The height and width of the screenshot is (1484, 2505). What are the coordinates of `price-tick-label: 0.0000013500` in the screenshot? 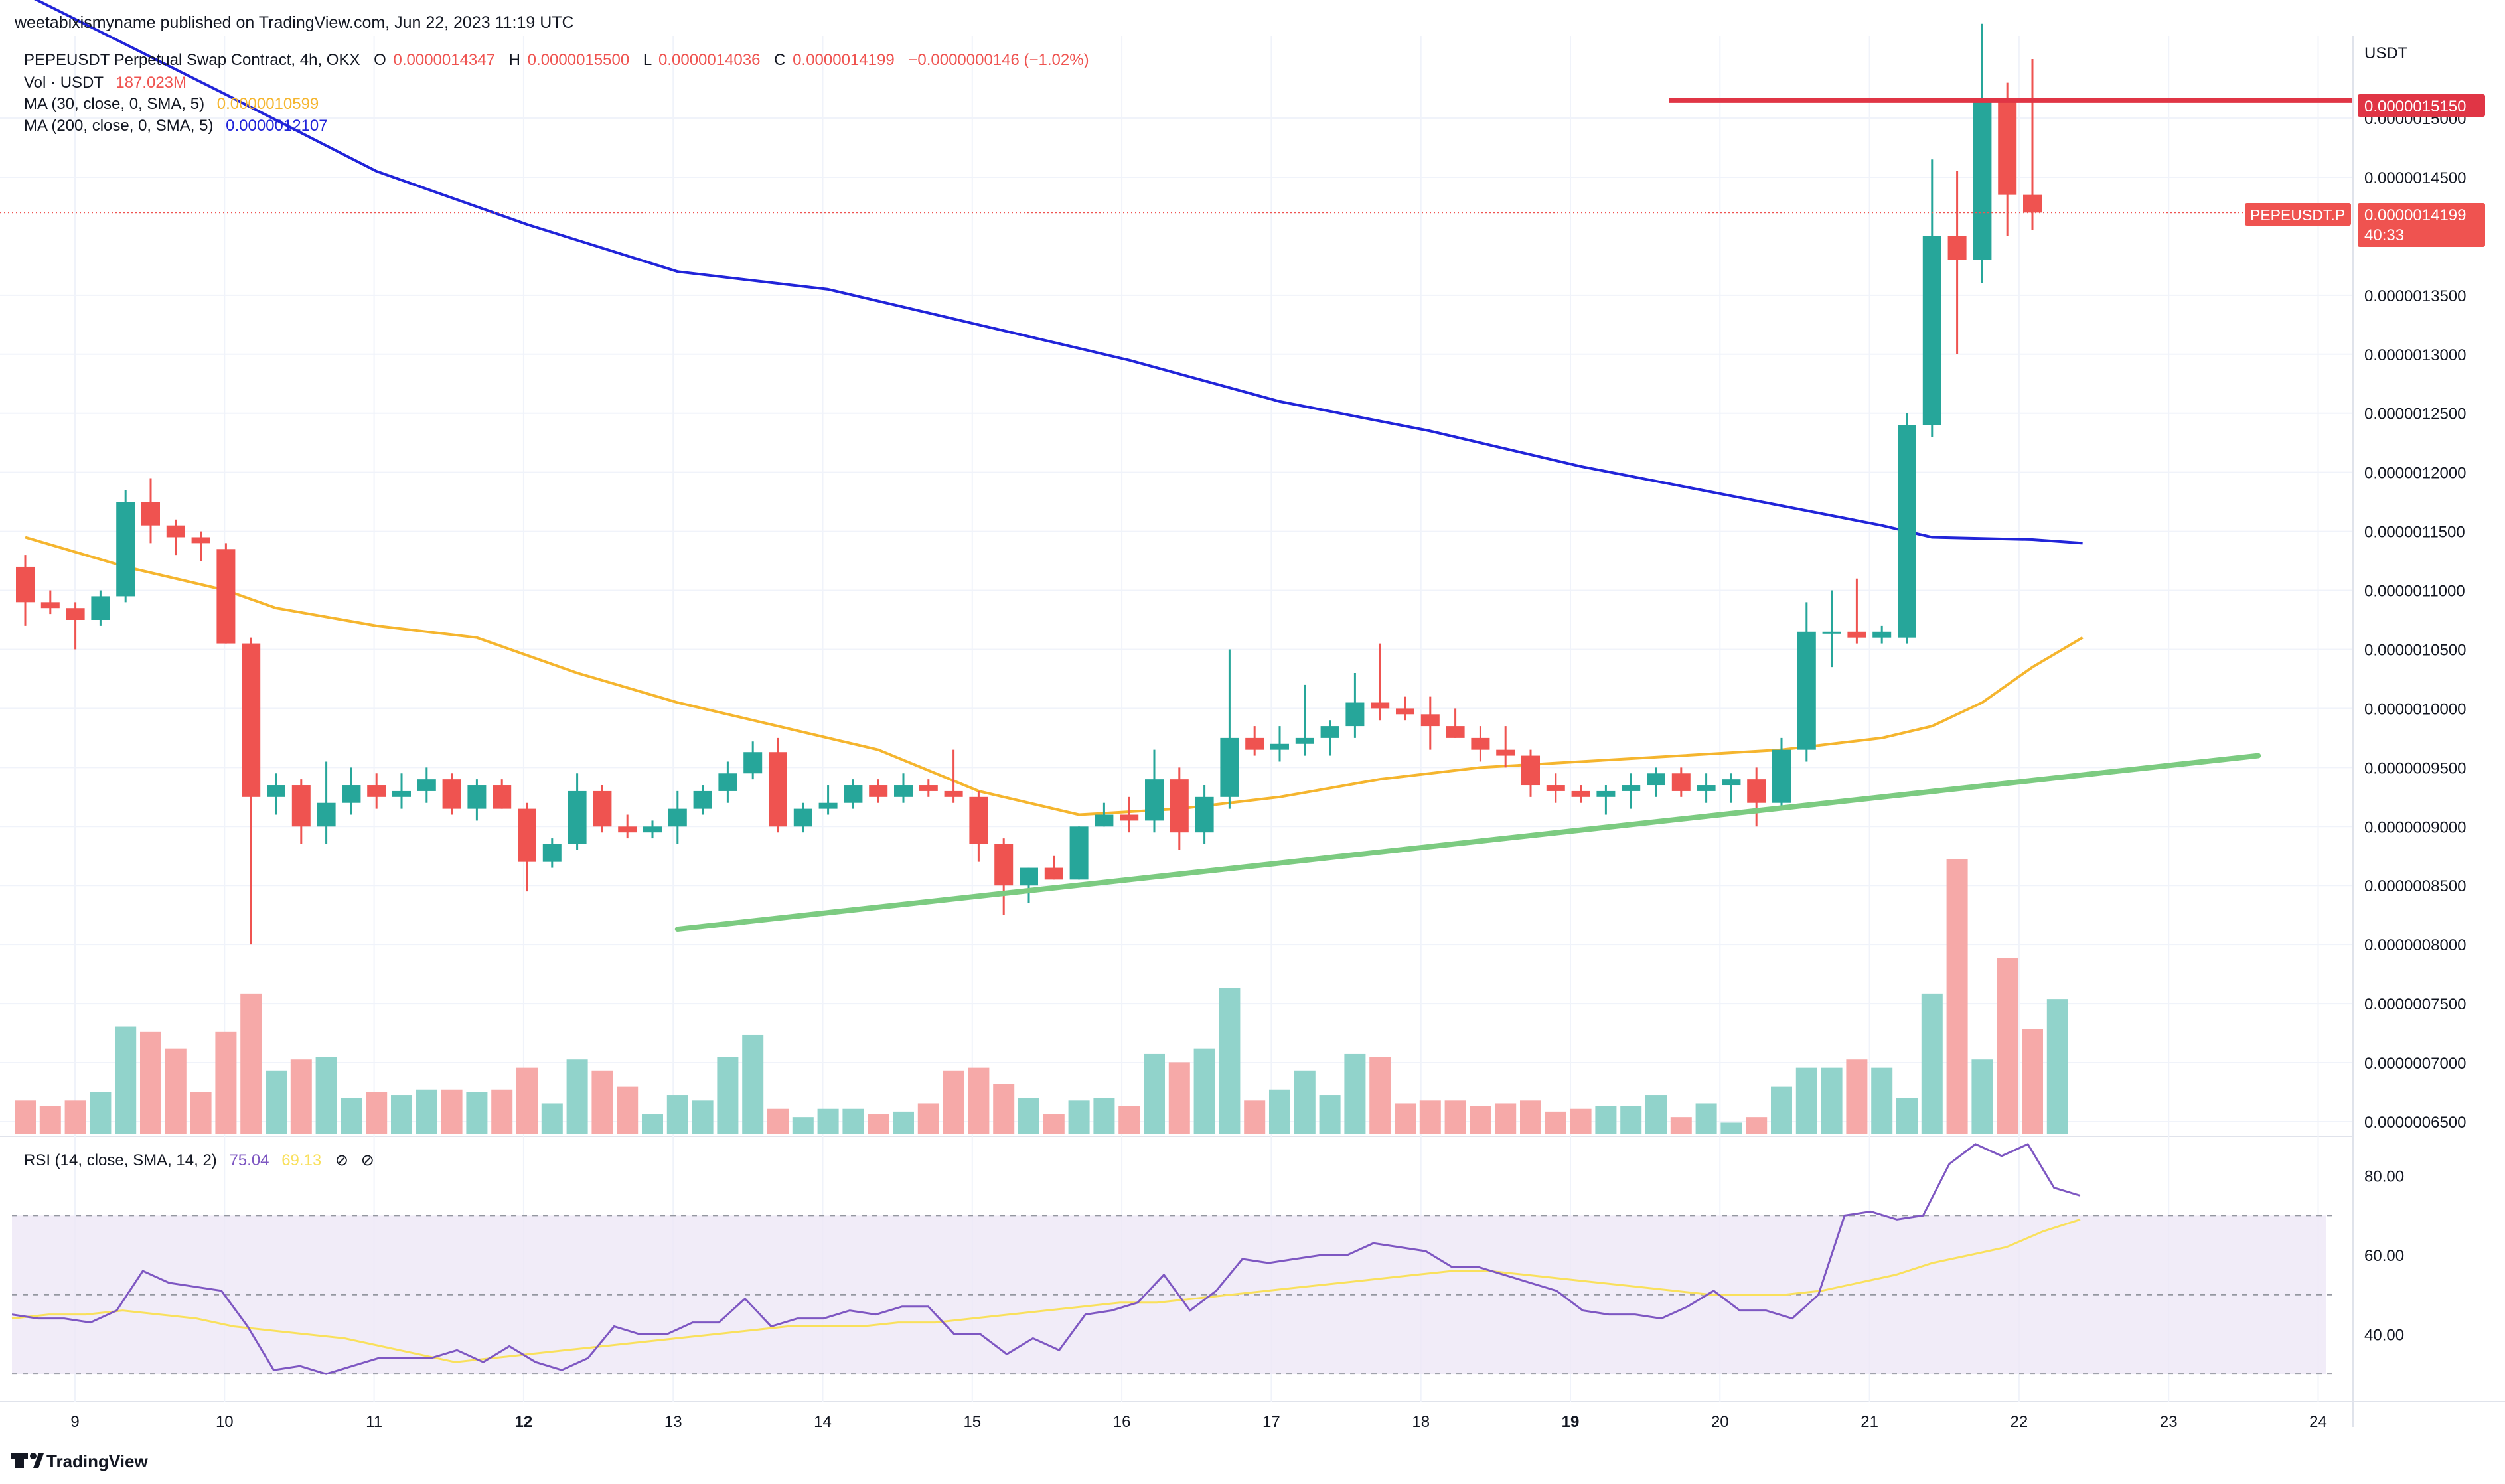 It's located at (2416, 296).